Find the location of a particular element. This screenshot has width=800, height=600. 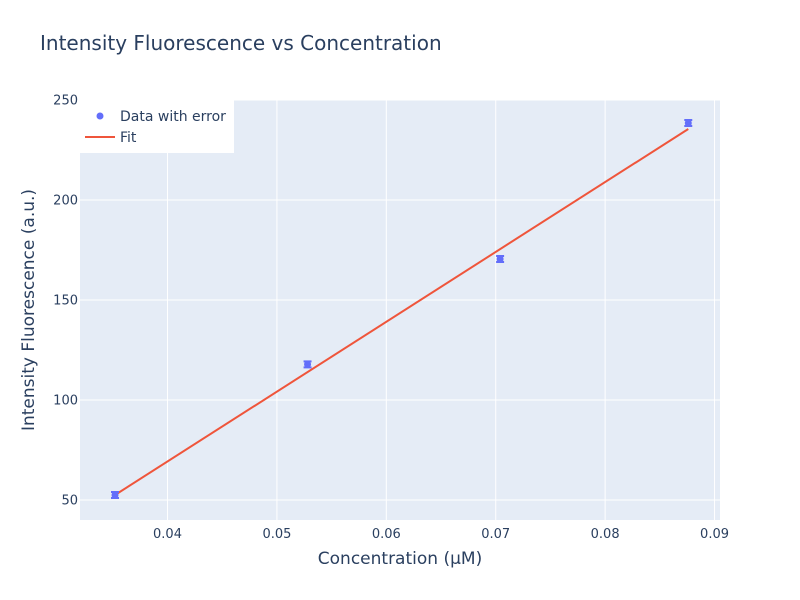

chart-title: Intensity Fluorescence vs Concentration is located at coordinates (241, 43).